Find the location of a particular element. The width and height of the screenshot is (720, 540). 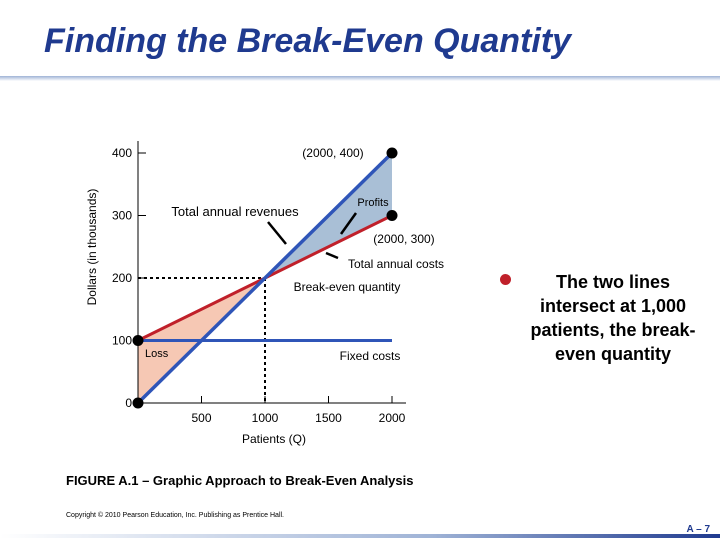

x-tick-label-500: 500 is located at coordinates (201, 418).